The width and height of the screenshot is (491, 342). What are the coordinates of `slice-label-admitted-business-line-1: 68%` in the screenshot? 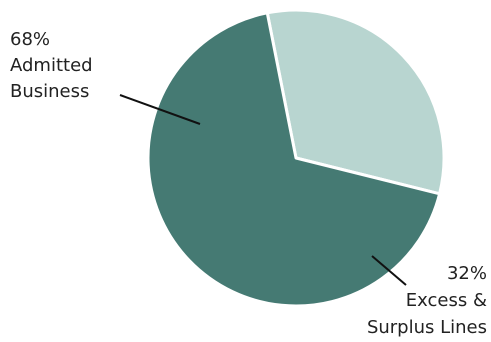 It's located at (30, 39).